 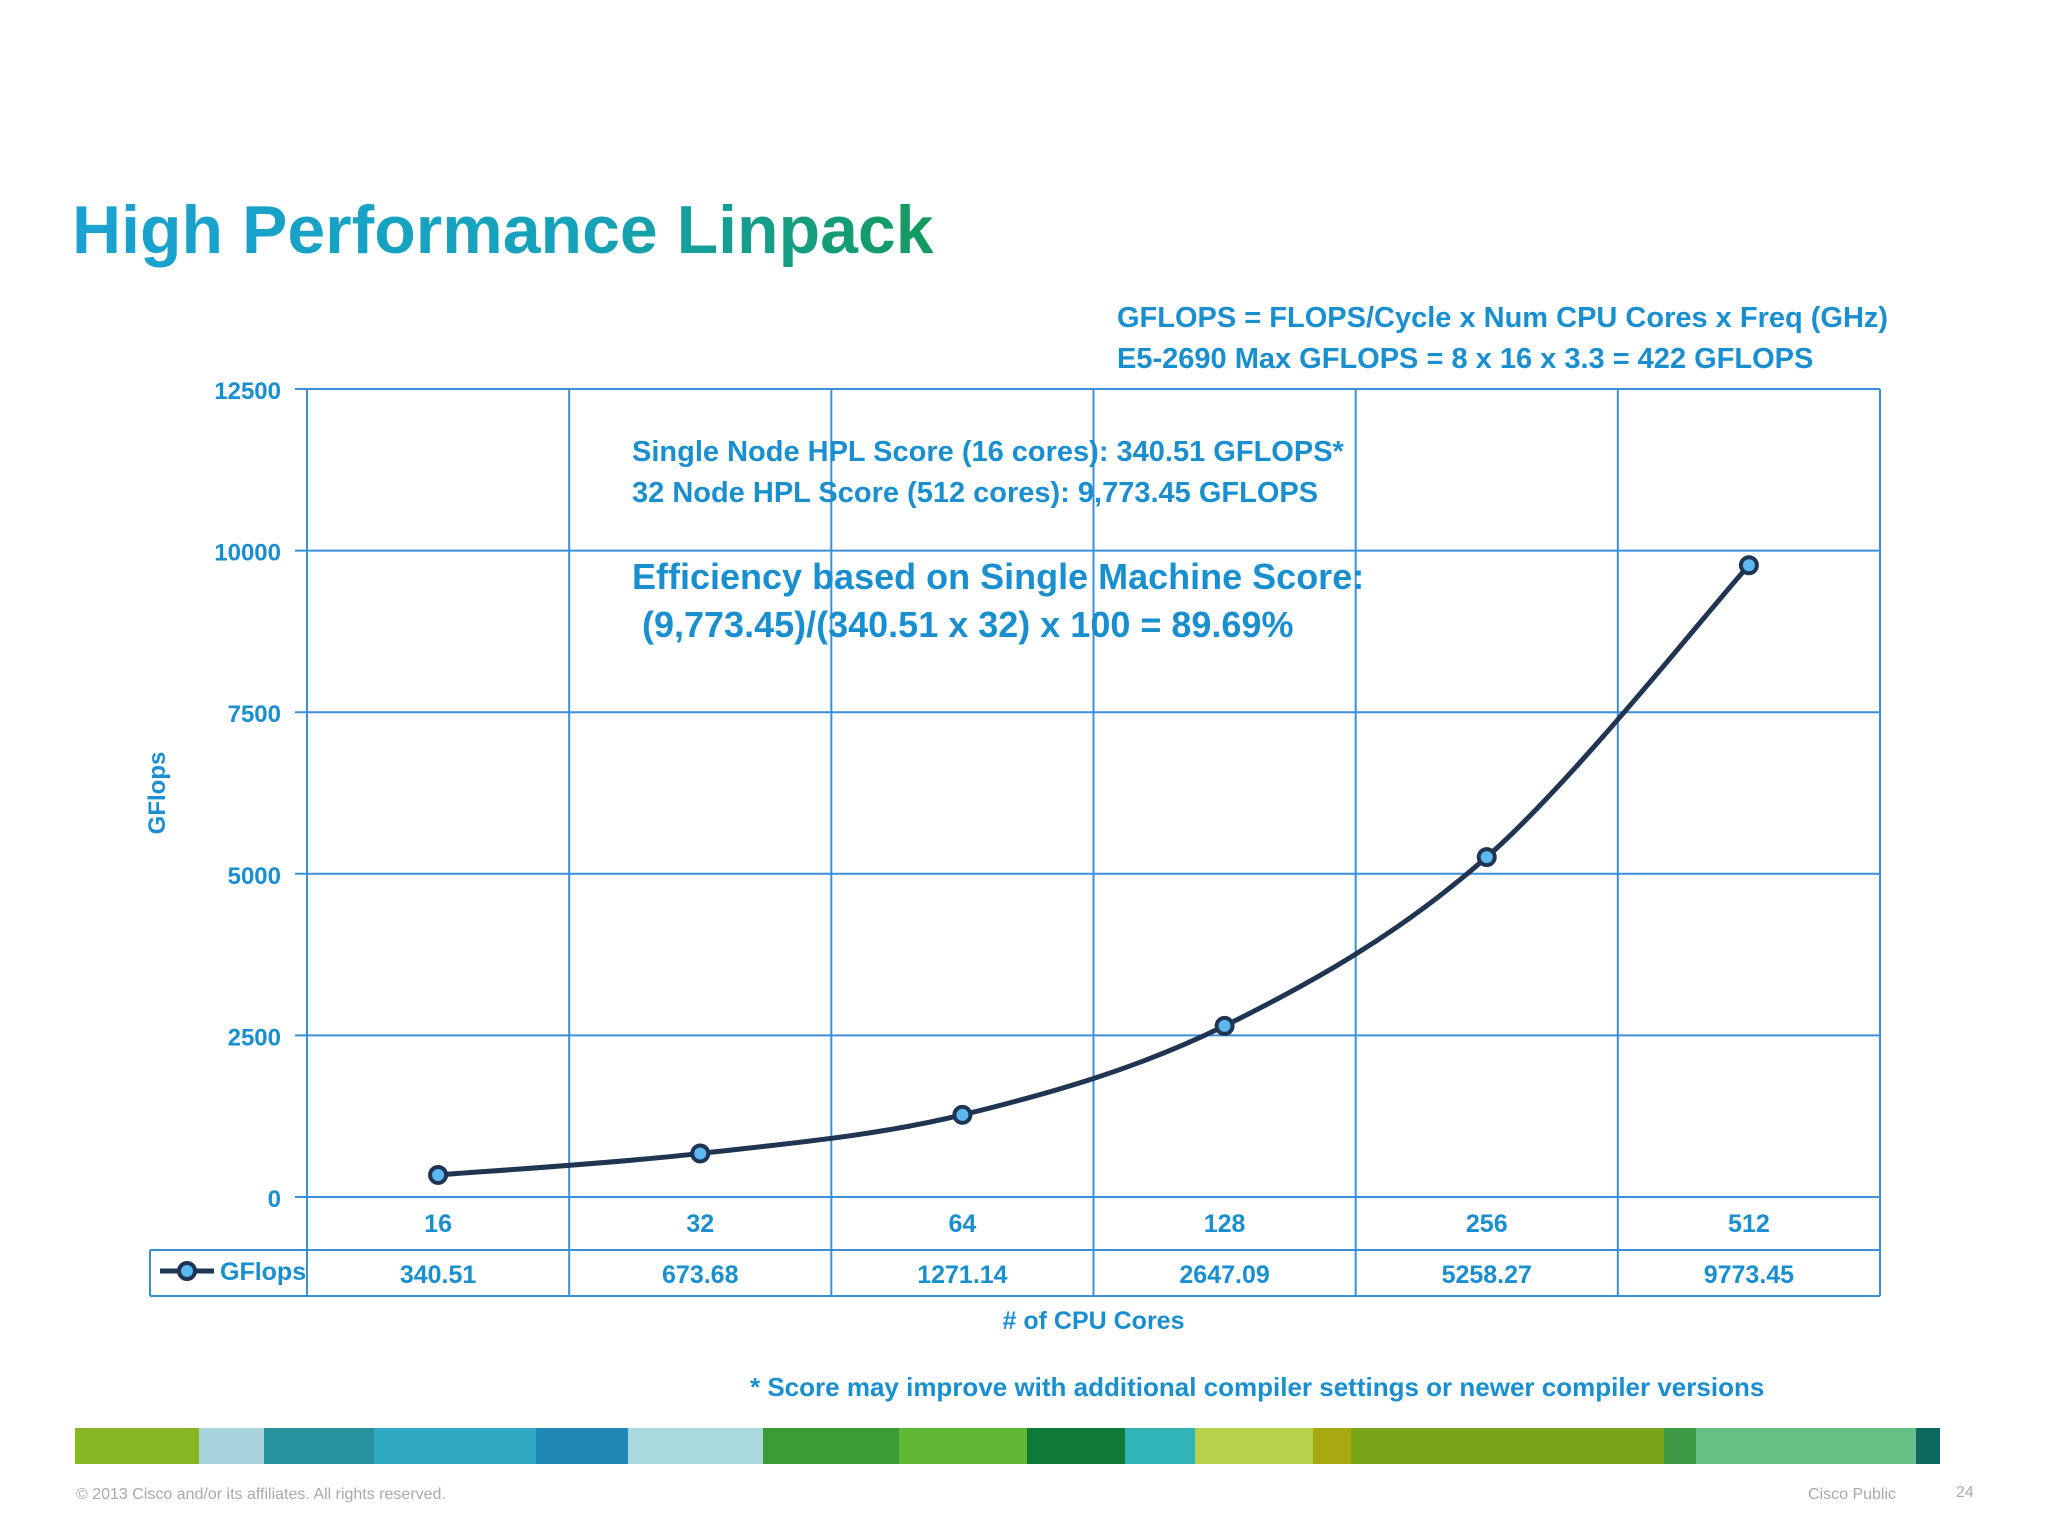 What do you see at coordinates (438, 1224) in the screenshot?
I see `x-tick-label: 16` at bounding box center [438, 1224].